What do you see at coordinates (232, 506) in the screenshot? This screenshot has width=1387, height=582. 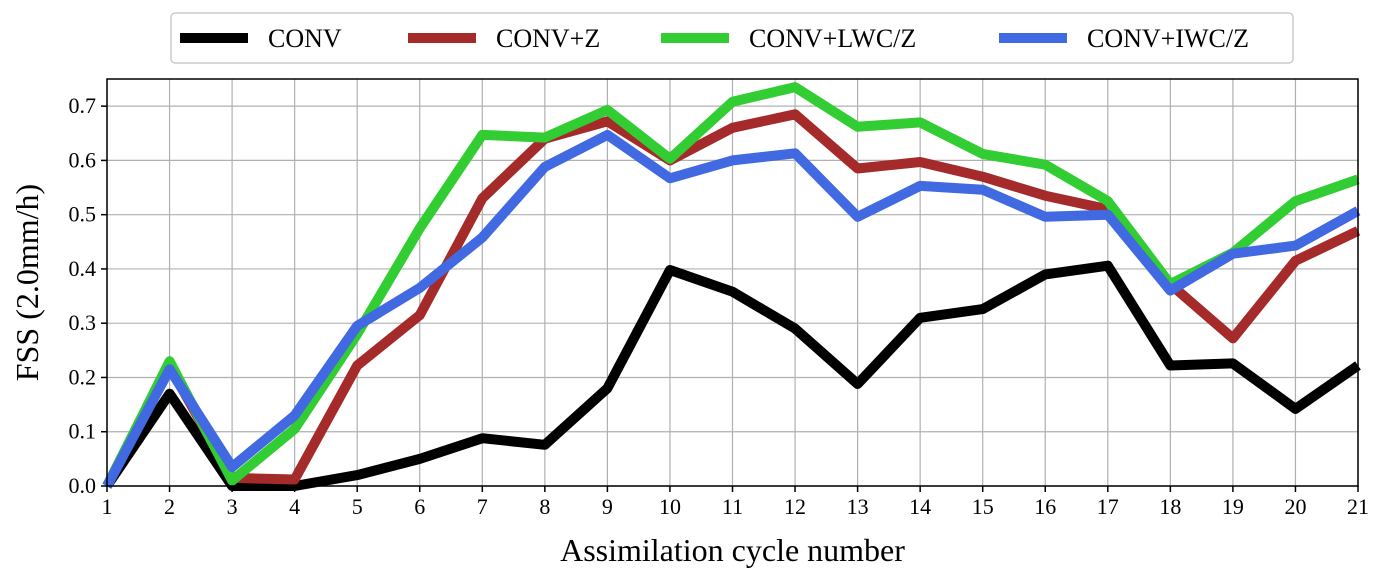 I see `x-tick-label: 3` at bounding box center [232, 506].